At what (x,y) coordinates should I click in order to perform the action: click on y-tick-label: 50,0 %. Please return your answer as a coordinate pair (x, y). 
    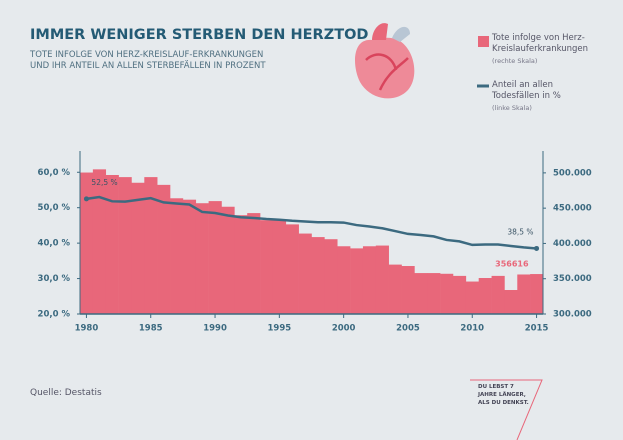
    Looking at the image, I should click on (54, 208).